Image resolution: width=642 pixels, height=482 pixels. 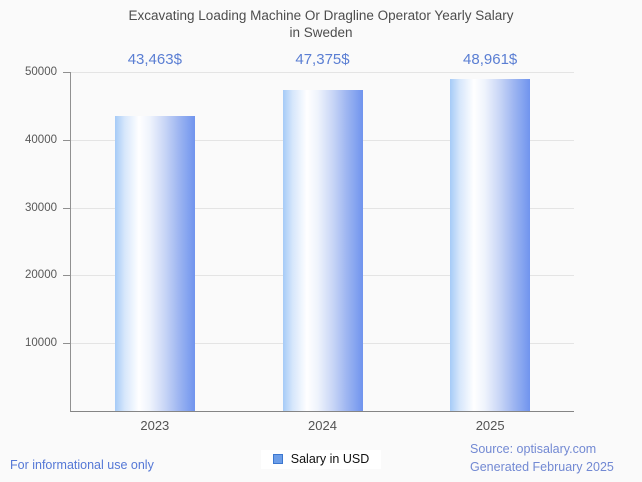 What do you see at coordinates (533, 449) in the screenshot?
I see `source-text: Source: optisalary.com` at bounding box center [533, 449].